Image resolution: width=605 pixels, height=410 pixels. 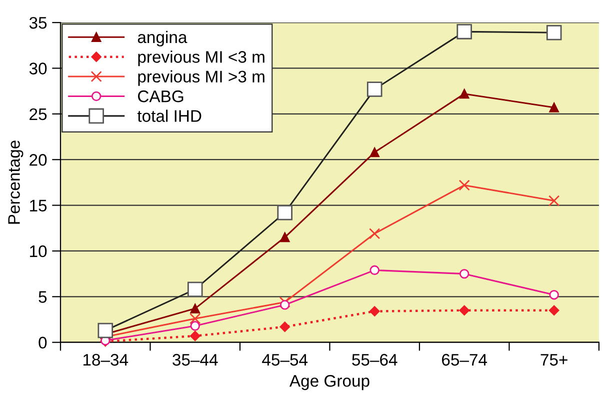 I want to click on x-tick-label: 55–64, so click(x=375, y=360).